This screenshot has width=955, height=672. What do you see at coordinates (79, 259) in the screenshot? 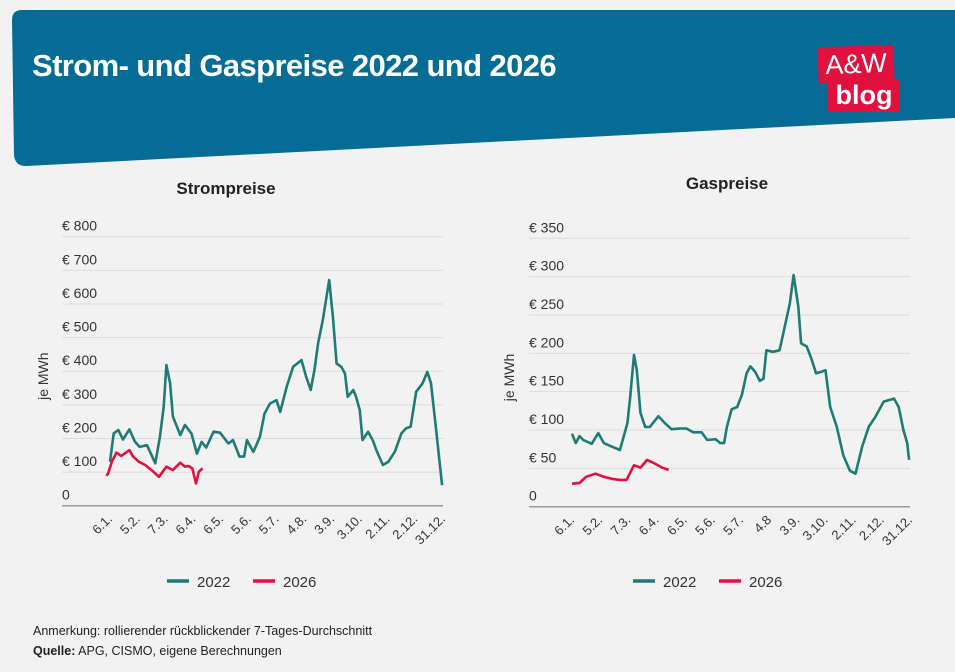
I see `y-tick-label: € 700` at bounding box center [79, 259].